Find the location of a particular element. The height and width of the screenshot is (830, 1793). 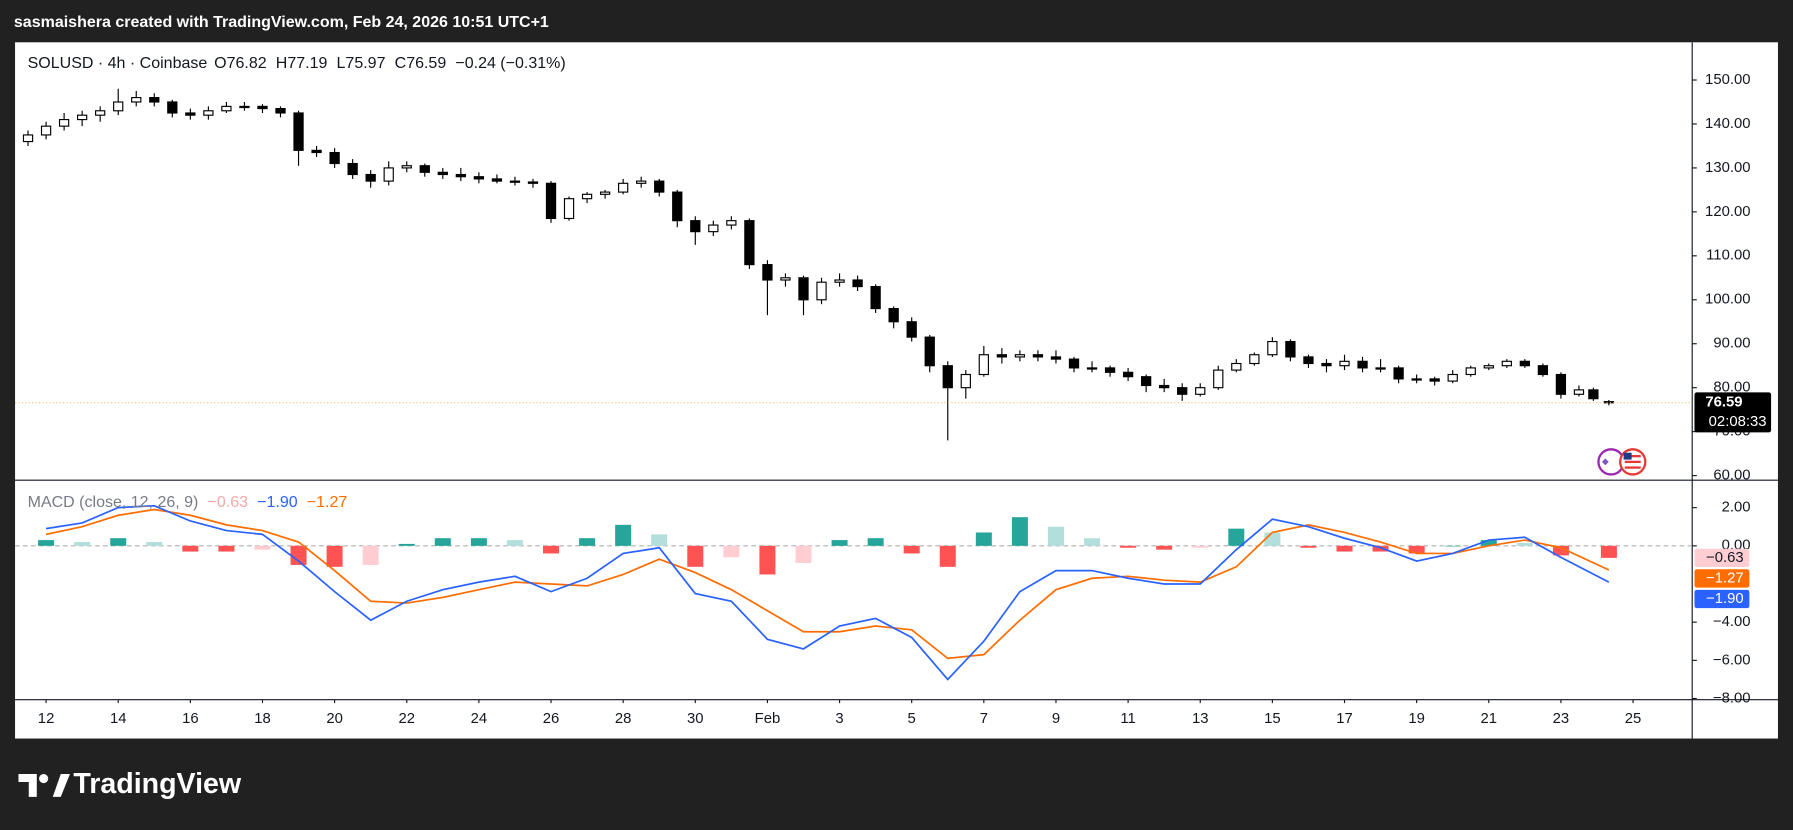

countdown-label: 02:08:33 is located at coordinates (1738, 422).